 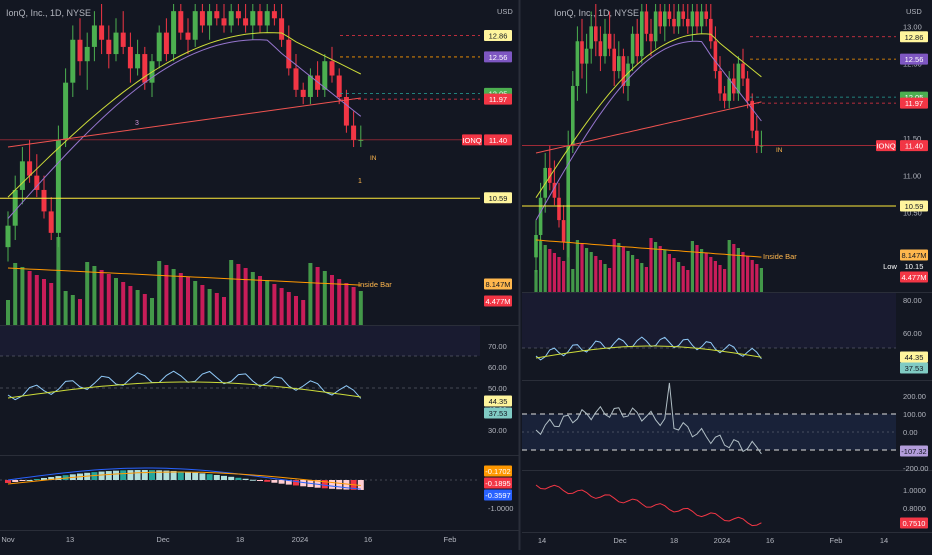 I want to click on right-osc-axis-tick: 1.0000, so click(x=914, y=490).